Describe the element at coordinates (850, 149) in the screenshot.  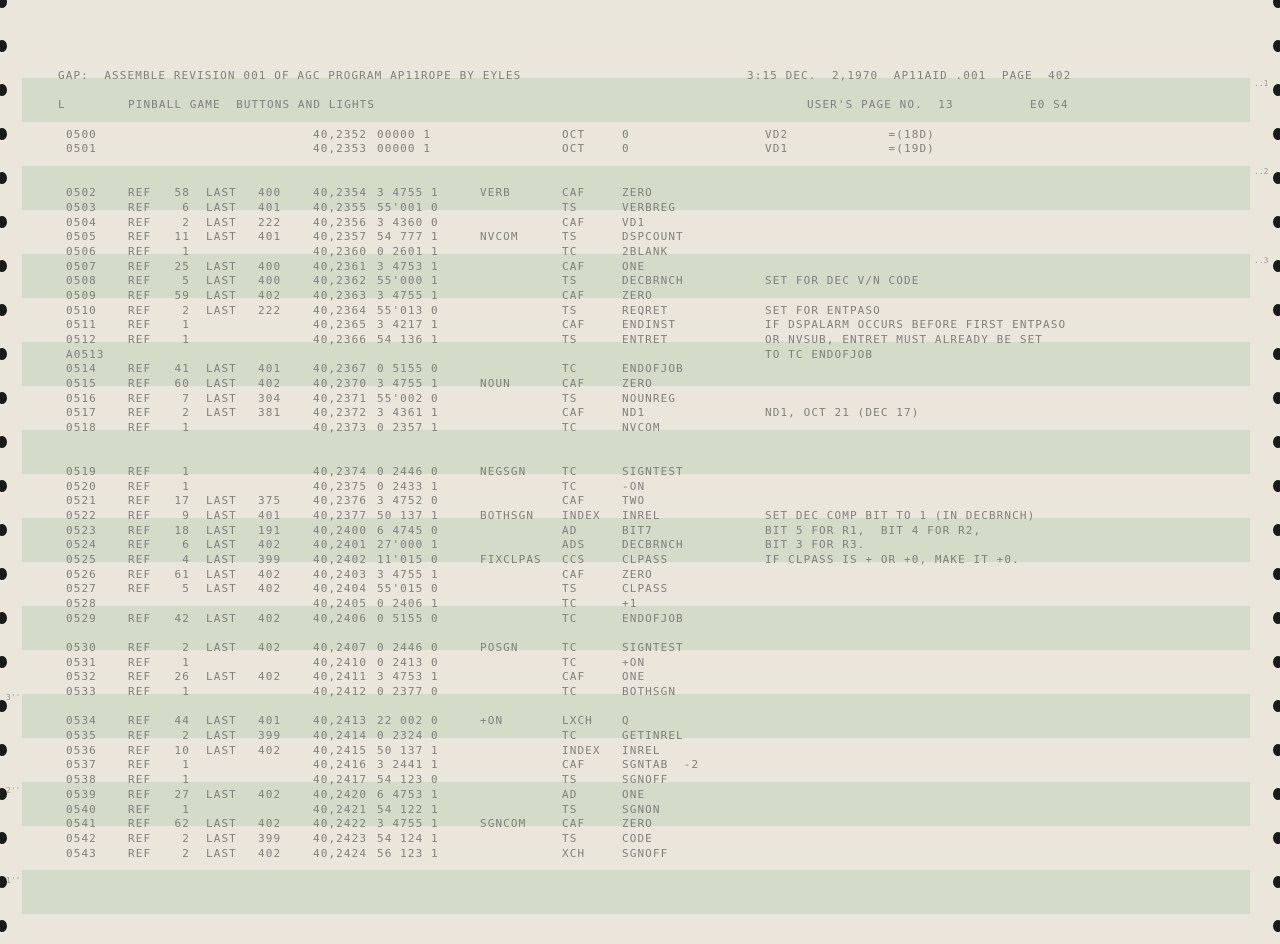
I see `comment: VD1 =(19D)` at that location.